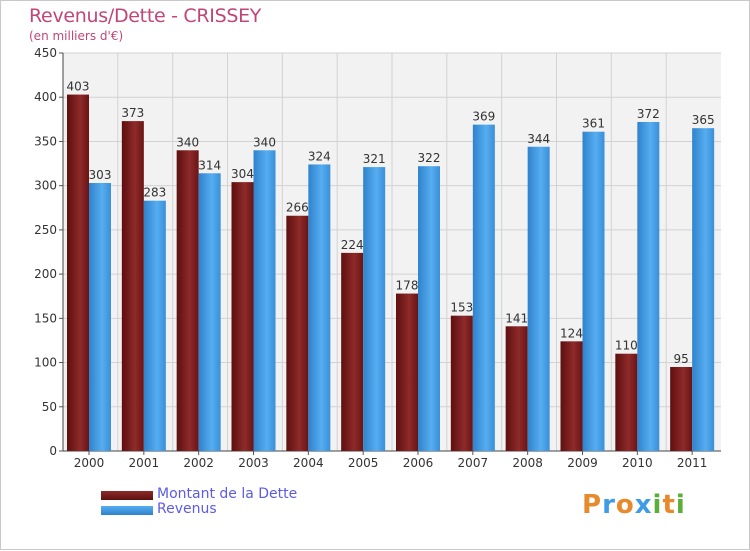  Describe the element at coordinates (100, 175) in the screenshot. I see `data-label-revenus: 303` at that location.